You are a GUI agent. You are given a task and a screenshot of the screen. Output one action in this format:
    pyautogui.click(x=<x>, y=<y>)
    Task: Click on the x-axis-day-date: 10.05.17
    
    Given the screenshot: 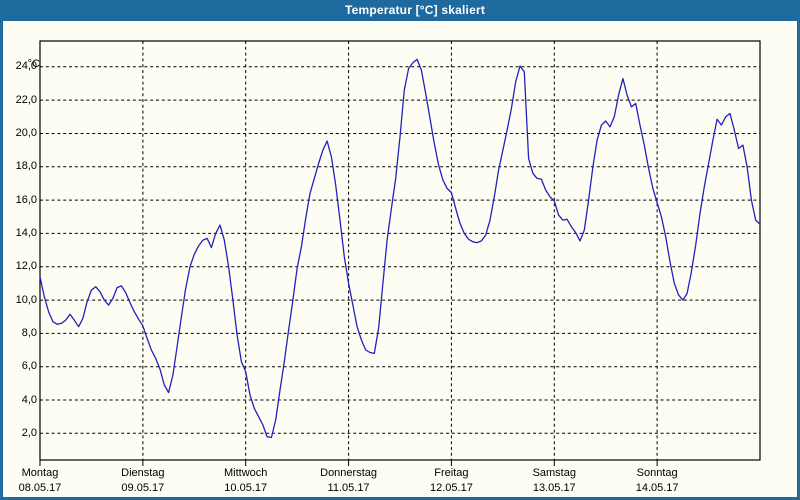 What is the action you would take?
    pyautogui.click(x=246, y=488)
    